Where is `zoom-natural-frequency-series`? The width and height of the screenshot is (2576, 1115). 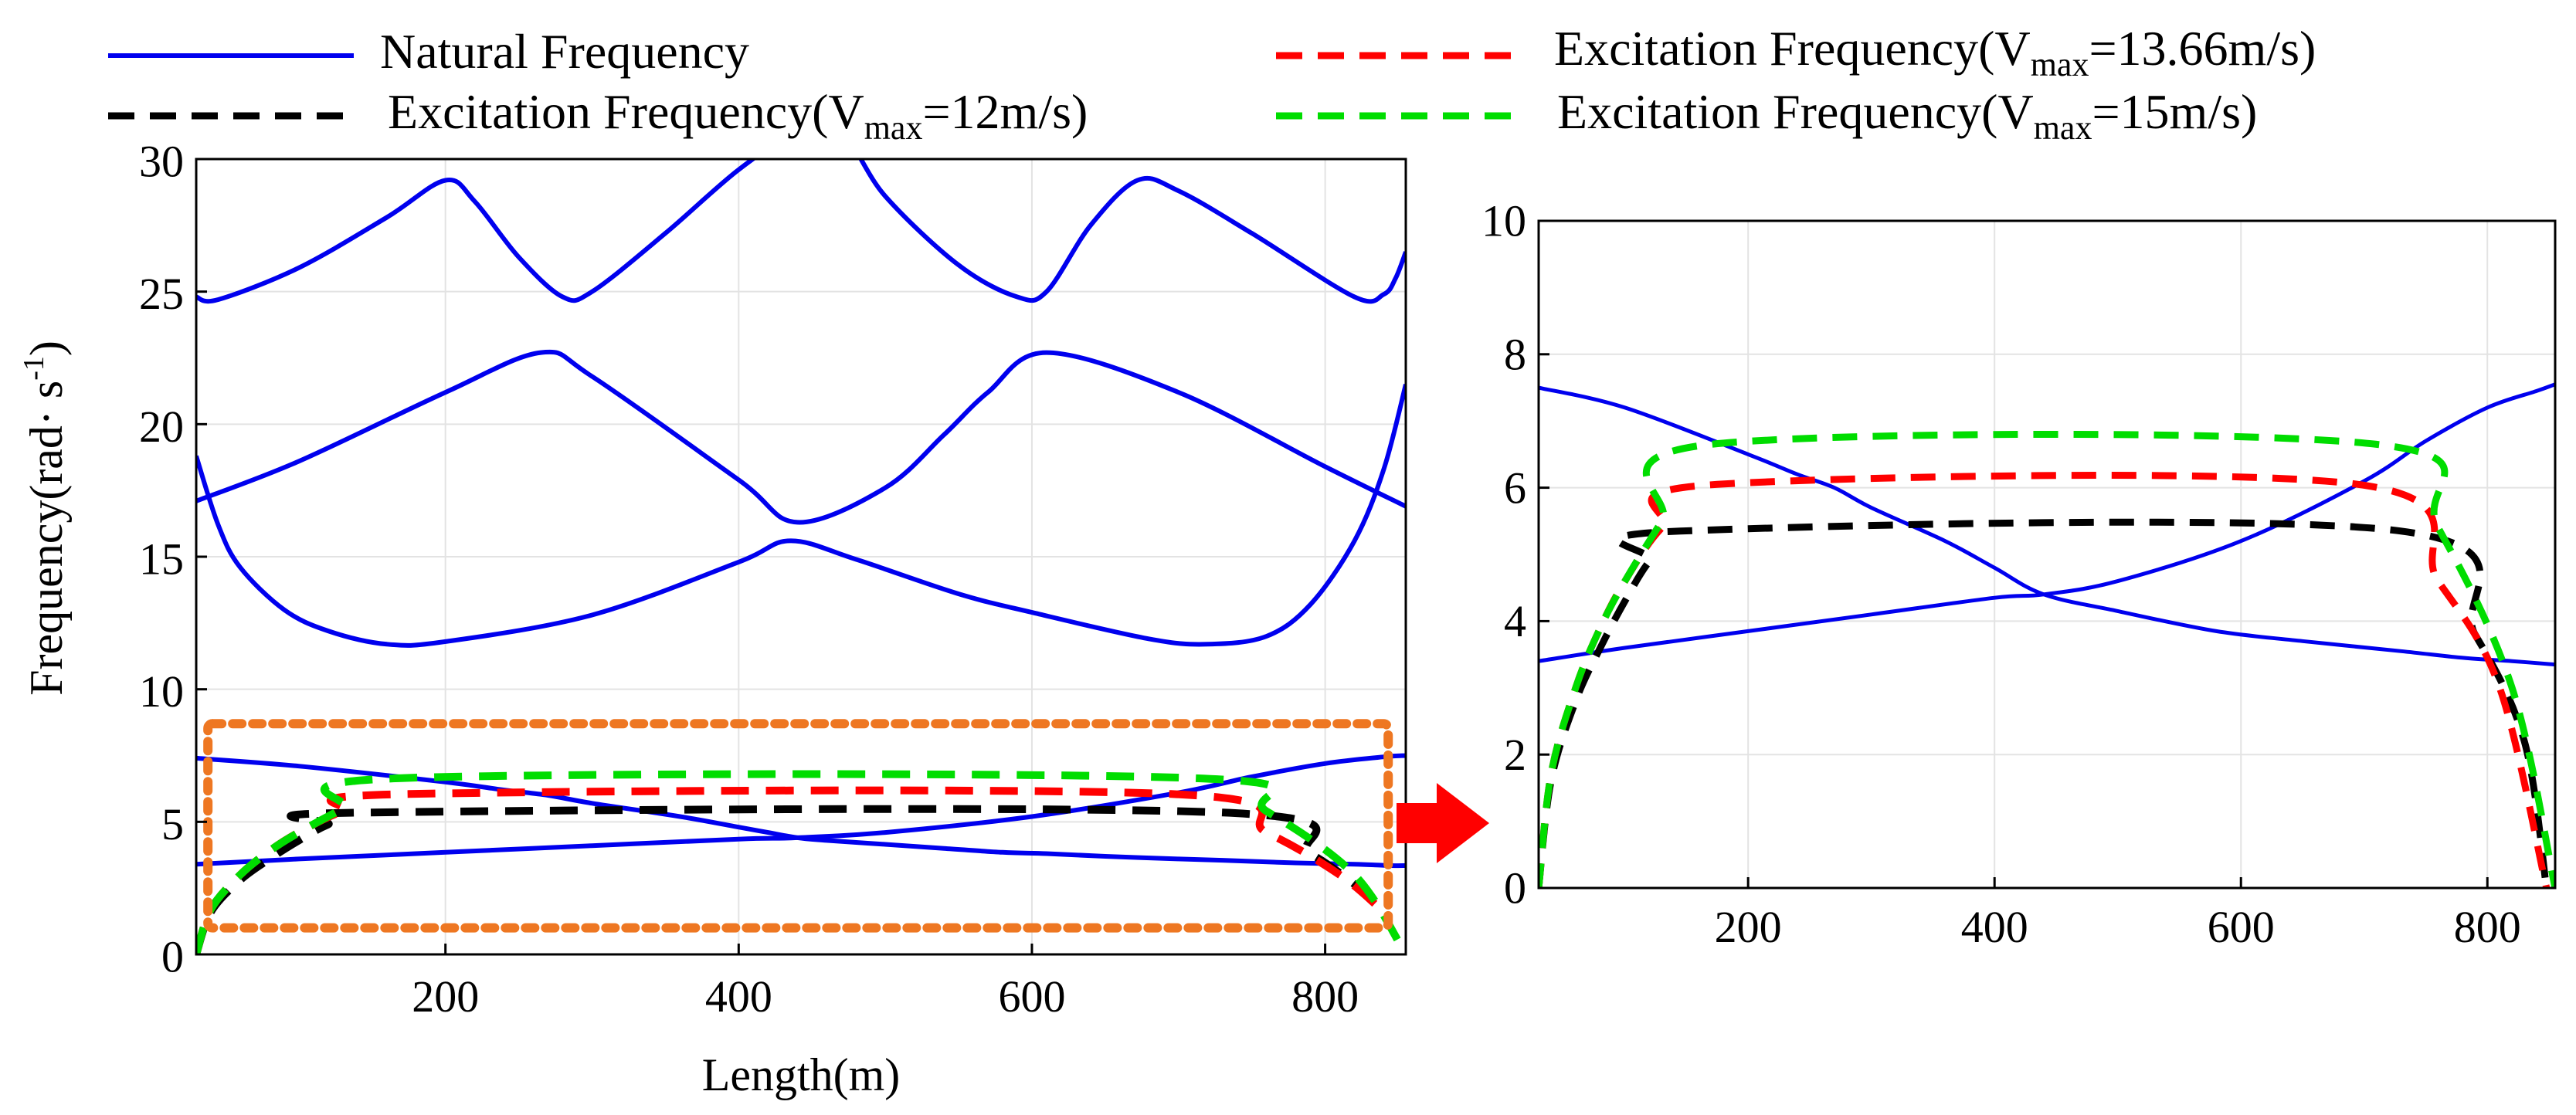 zoom-natural-frequency-series is located at coordinates (2047, 524).